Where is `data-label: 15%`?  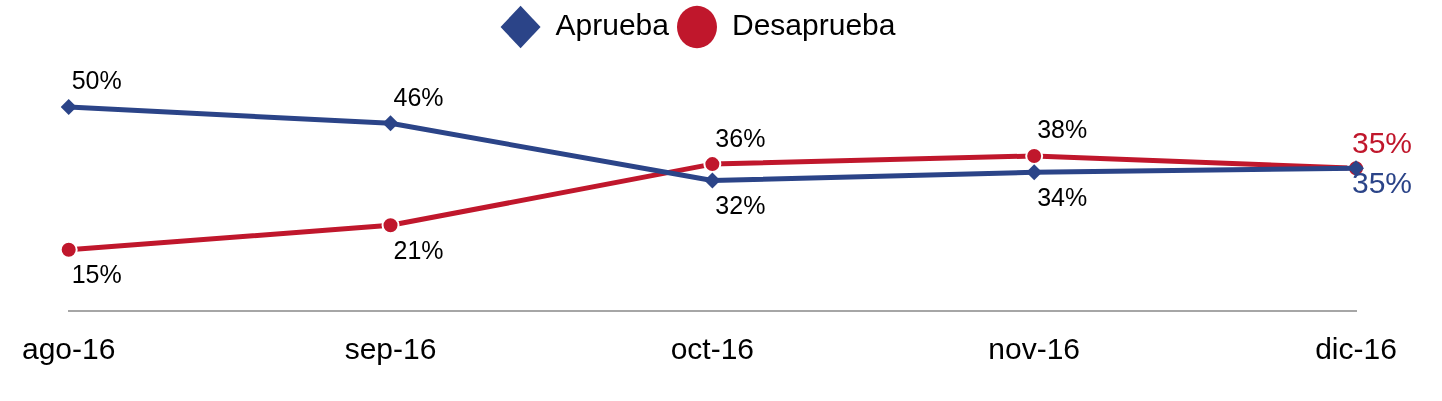
data-label: 15% is located at coordinates (96, 274).